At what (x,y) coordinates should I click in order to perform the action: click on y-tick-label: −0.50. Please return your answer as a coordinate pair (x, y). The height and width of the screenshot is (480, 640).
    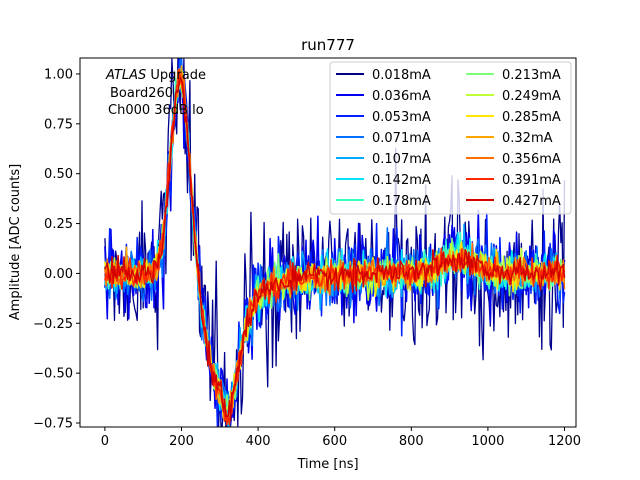
    Looking at the image, I should click on (53, 374).